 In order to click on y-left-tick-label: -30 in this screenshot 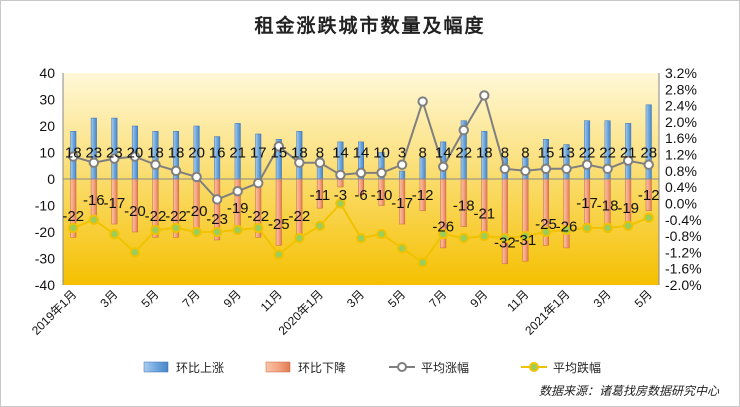, I will do `click(45, 259)`.